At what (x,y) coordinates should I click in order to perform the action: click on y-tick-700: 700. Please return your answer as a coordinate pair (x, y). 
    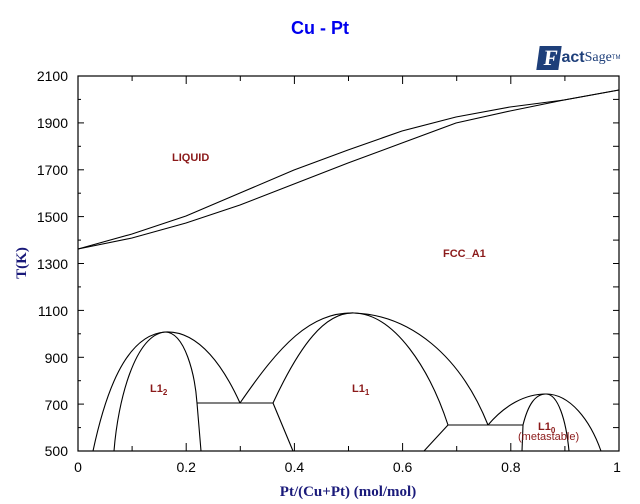
    Looking at the image, I should click on (57, 405).